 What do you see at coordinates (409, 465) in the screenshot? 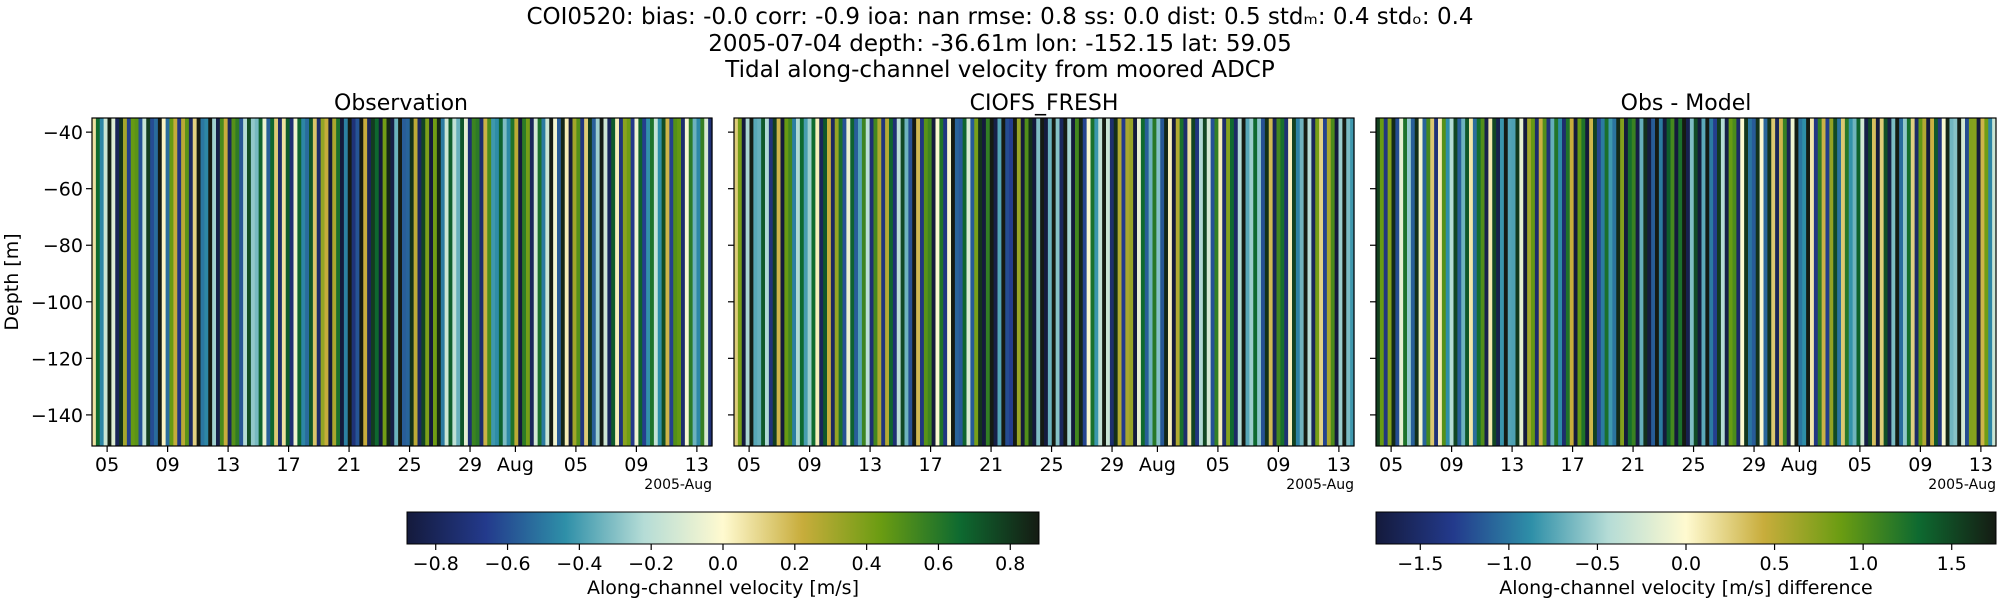
I see `x-tick-label: 25` at bounding box center [409, 465].